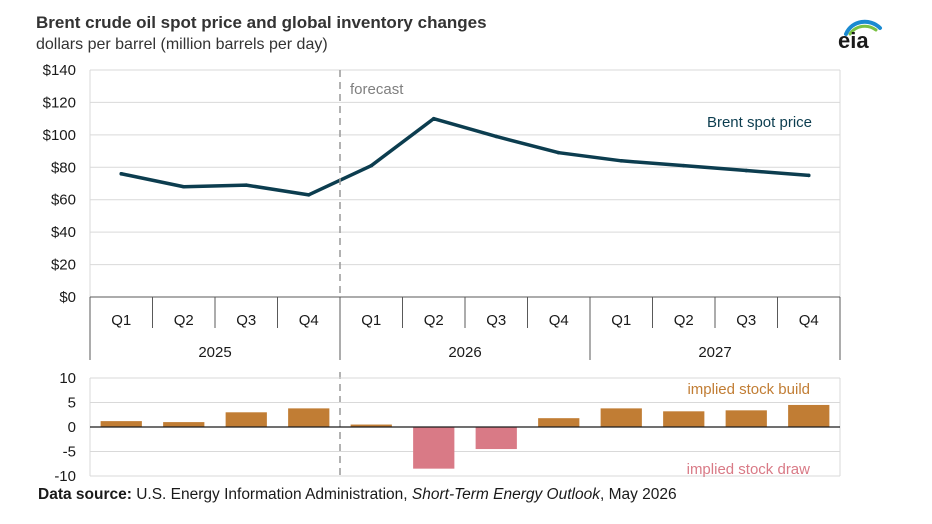 The width and height of the screenshot is (932, 524). What do you see at coordinates (505, 494) in the screenshot?
I see `data-source-publication: Short-Term Energy Outlook` at bounding box center [505, 494].